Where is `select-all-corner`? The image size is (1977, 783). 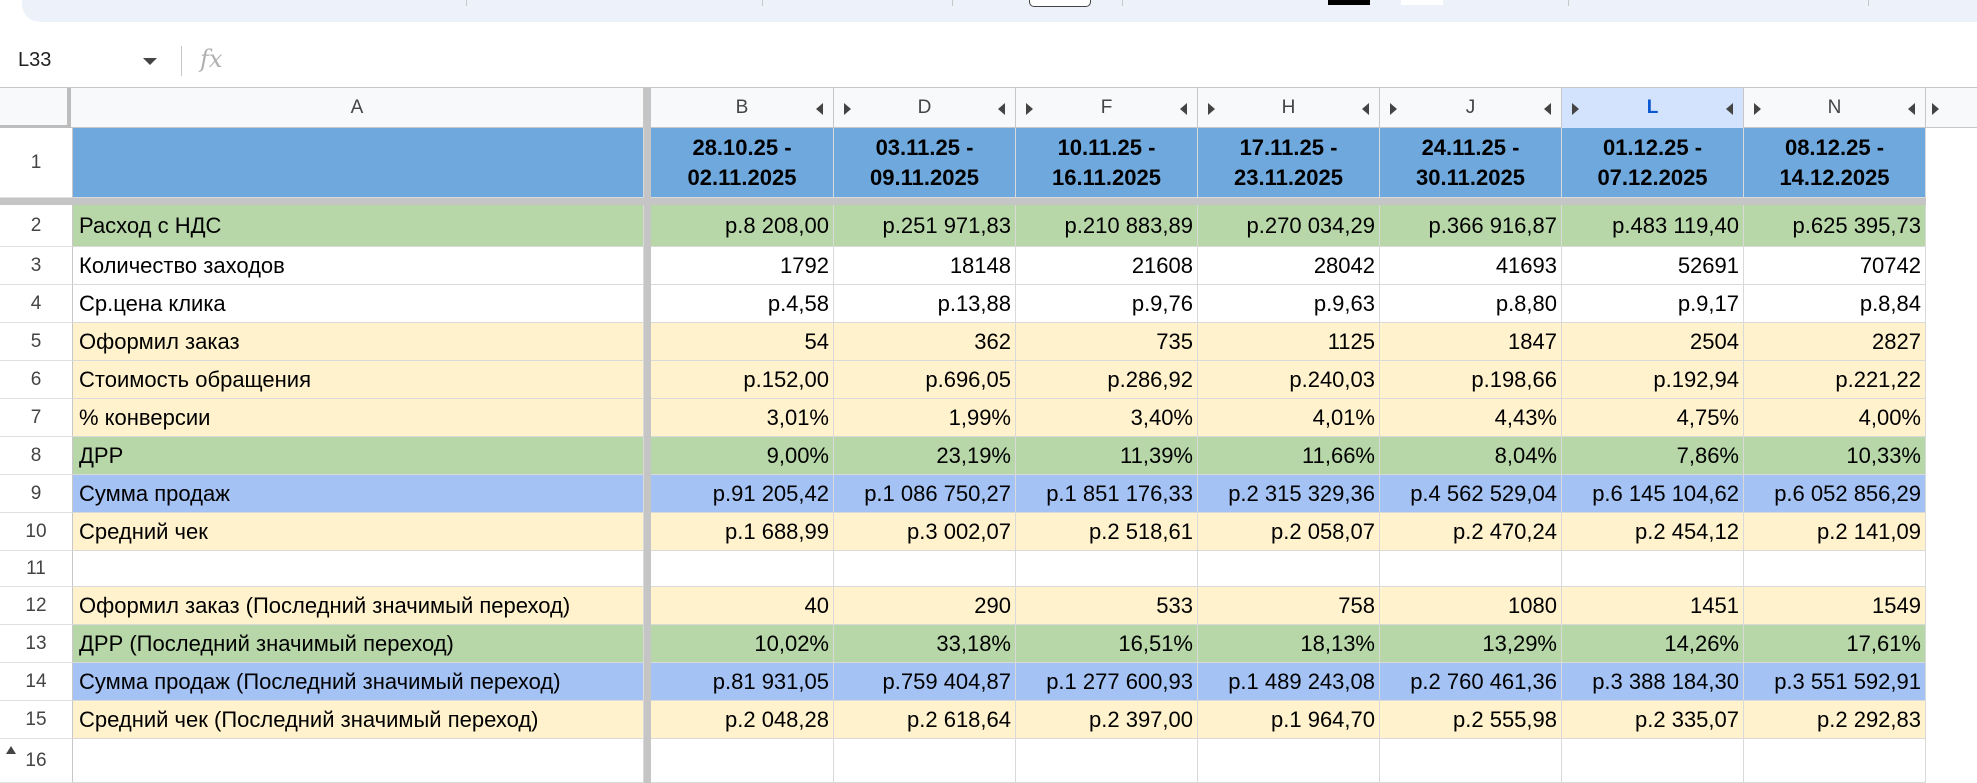 select-all-corner is located at coordinates (35, 108).